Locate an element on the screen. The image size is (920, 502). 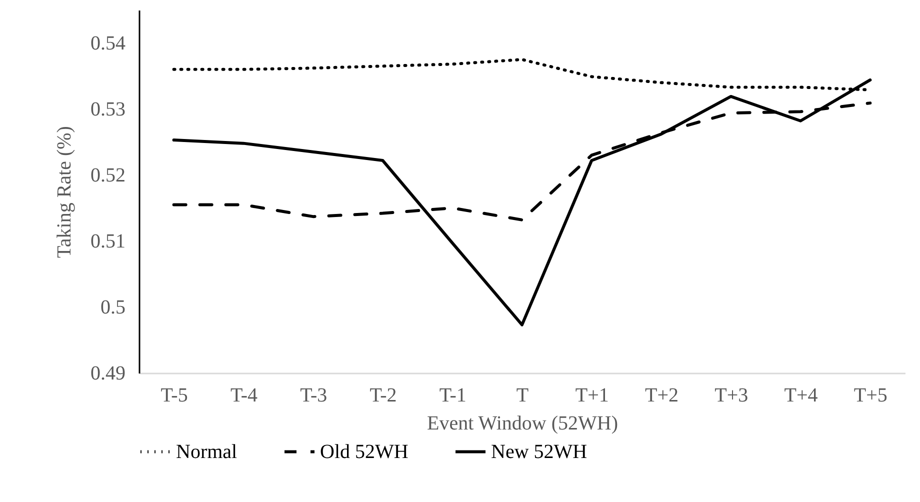
y-tick-label: 0.53 is located at coordinates (108, 109).